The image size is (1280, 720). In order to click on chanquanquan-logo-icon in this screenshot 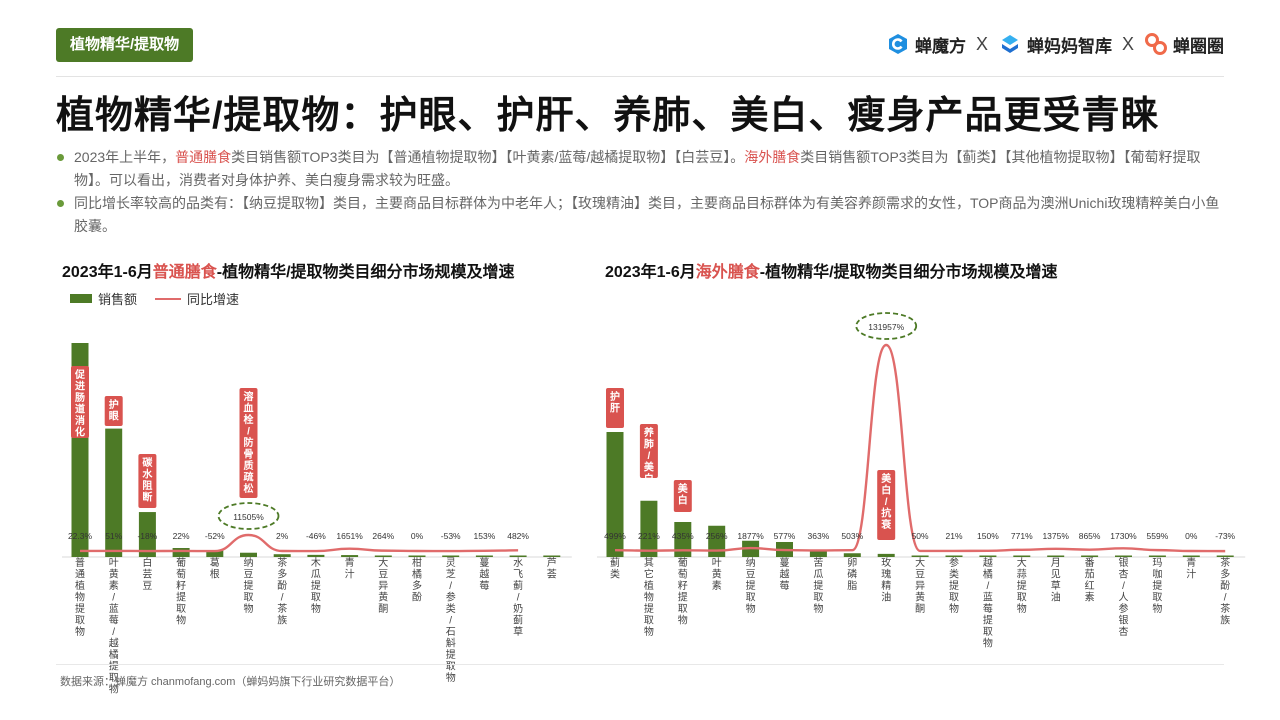, I will do `click(1156, 44)`.